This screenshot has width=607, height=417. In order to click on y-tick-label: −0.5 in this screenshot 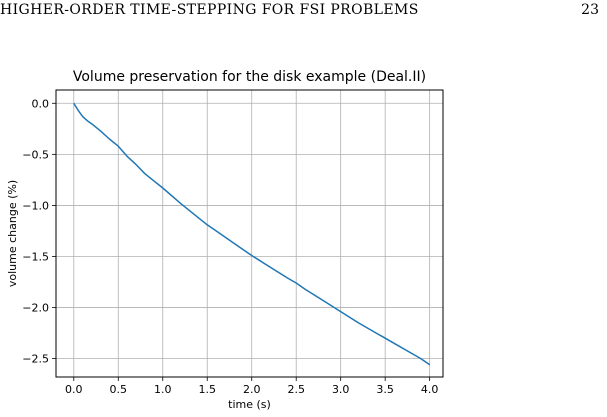, I will do `click(35, 154)`.